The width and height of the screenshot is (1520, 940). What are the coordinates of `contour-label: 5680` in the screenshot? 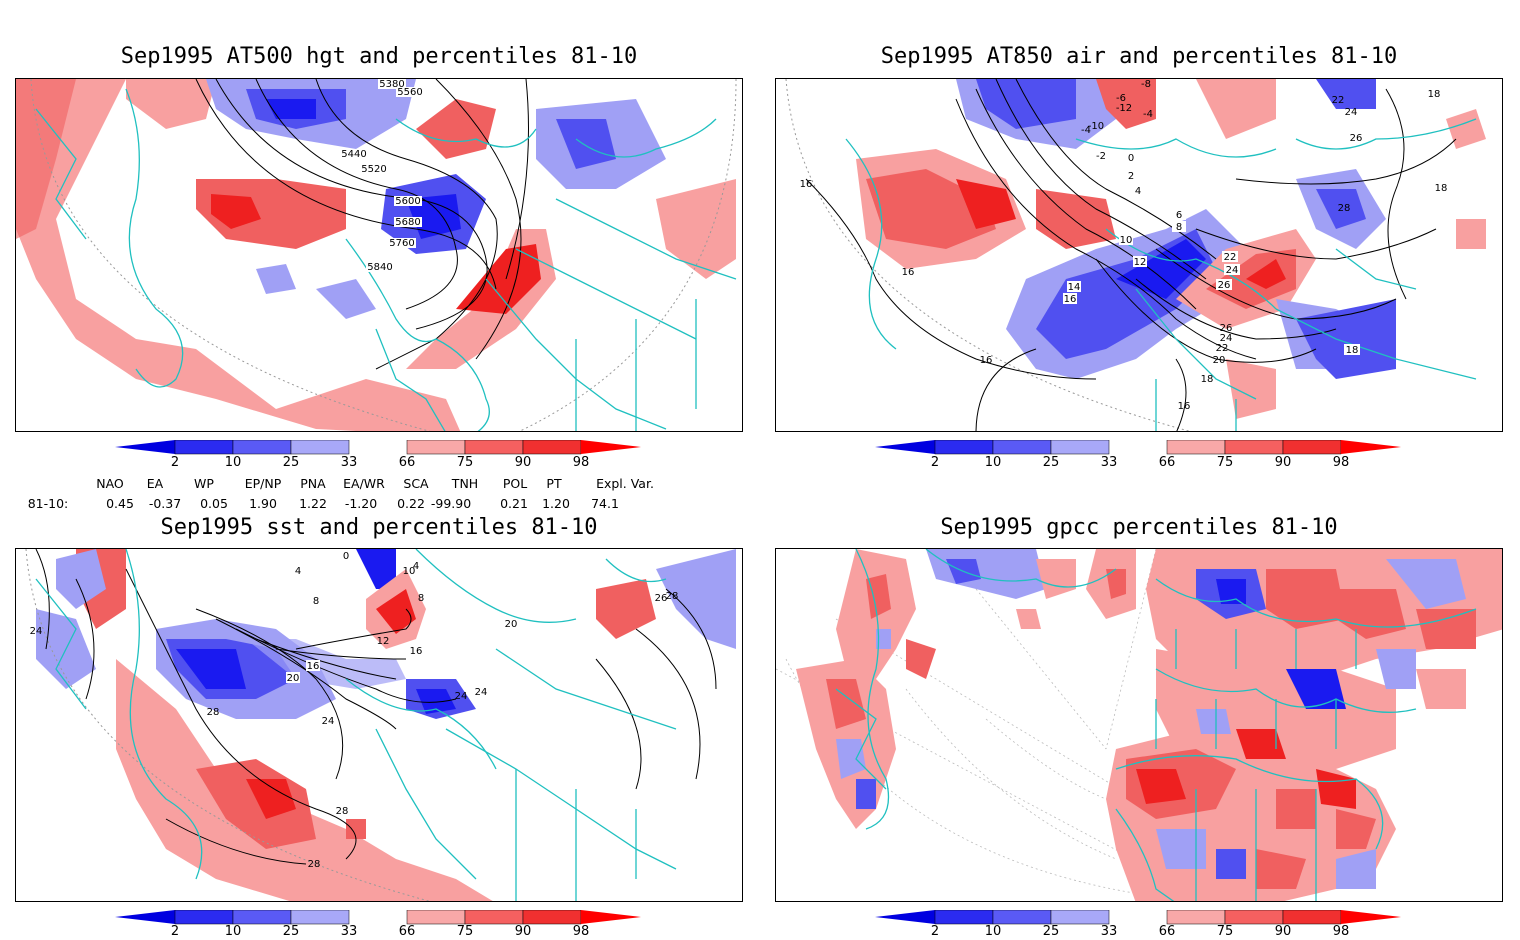 It's located at (407, 222).